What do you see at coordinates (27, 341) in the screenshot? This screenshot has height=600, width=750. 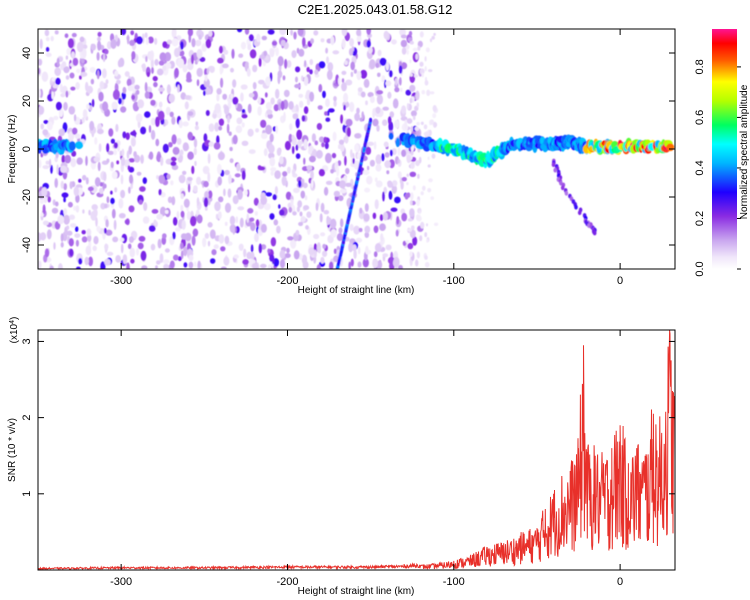 I see `snr-y-tick-label: 3` at bounding box center [27, 341].